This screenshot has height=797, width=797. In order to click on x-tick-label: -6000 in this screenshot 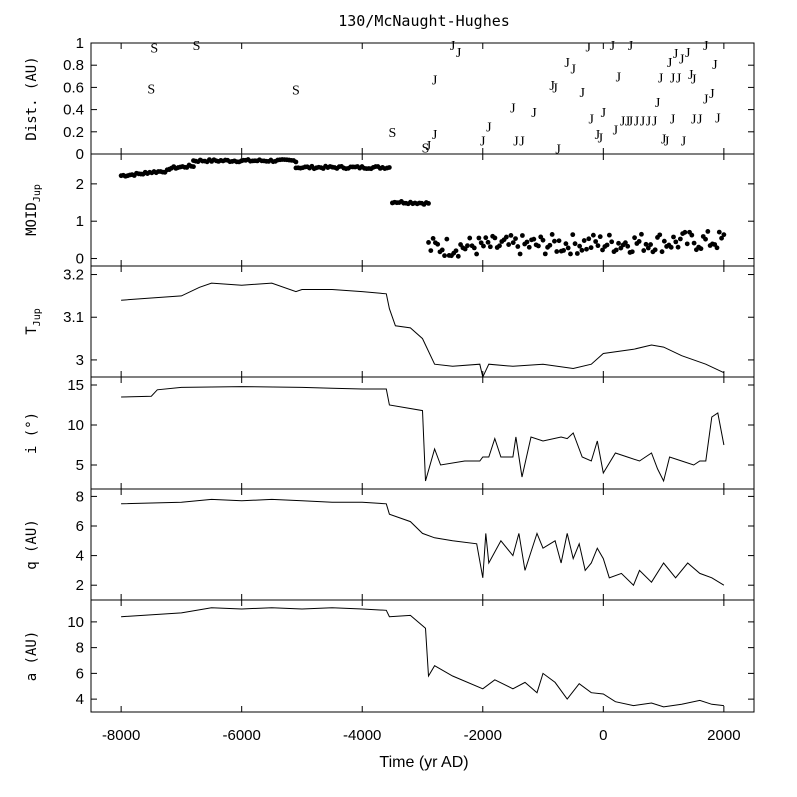, I will do `click(241, 735)`.